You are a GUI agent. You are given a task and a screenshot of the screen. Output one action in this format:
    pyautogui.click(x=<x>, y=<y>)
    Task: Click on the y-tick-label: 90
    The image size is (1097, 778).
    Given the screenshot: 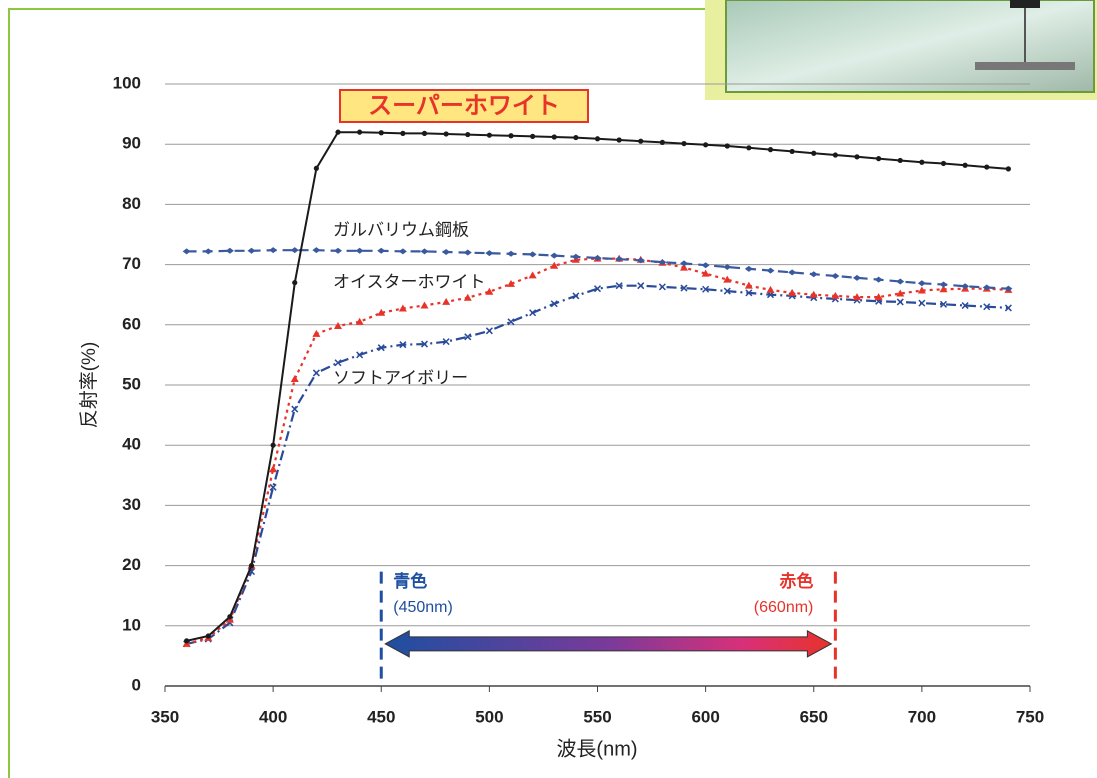 What is the action you would take?
    pyautogui.click(x=131, y=143)
    